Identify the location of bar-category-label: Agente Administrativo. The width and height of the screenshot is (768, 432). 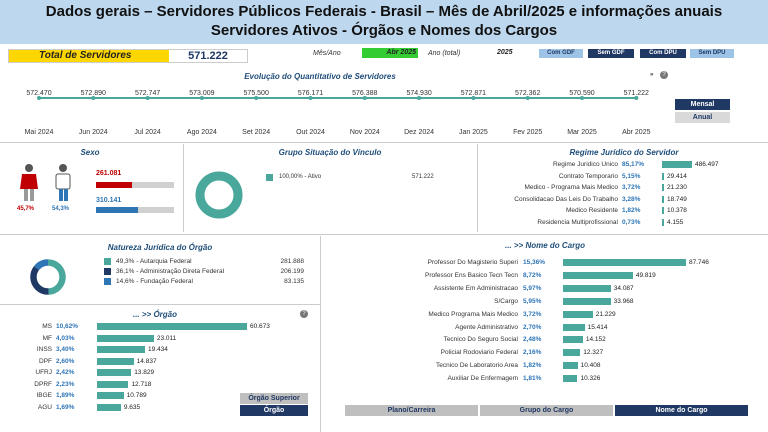
(486, 327).